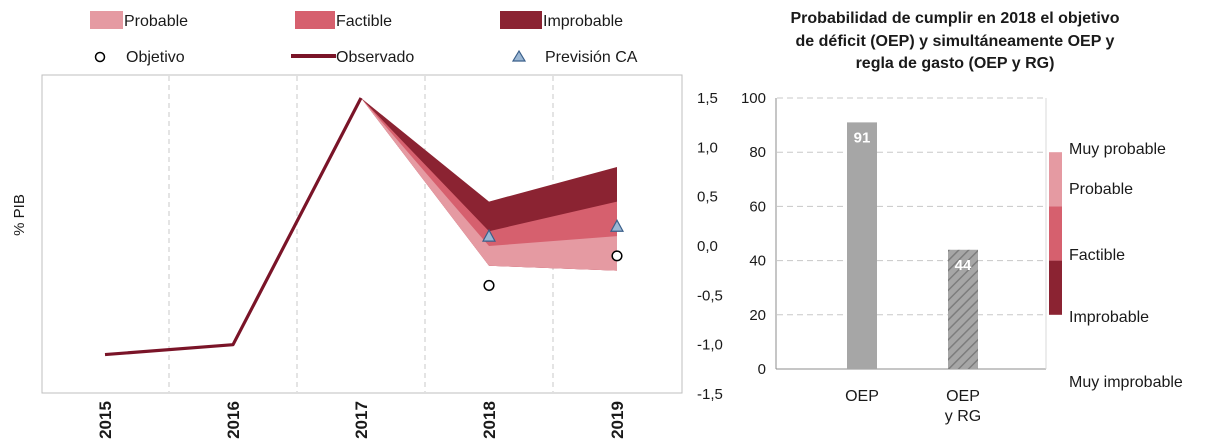 The width and height of the screenshot is (1209, 444). What do you see at coordinates (762, 369) in the screenshot?
I see `right-y-tick: 0` at bounding box center [762, 369].